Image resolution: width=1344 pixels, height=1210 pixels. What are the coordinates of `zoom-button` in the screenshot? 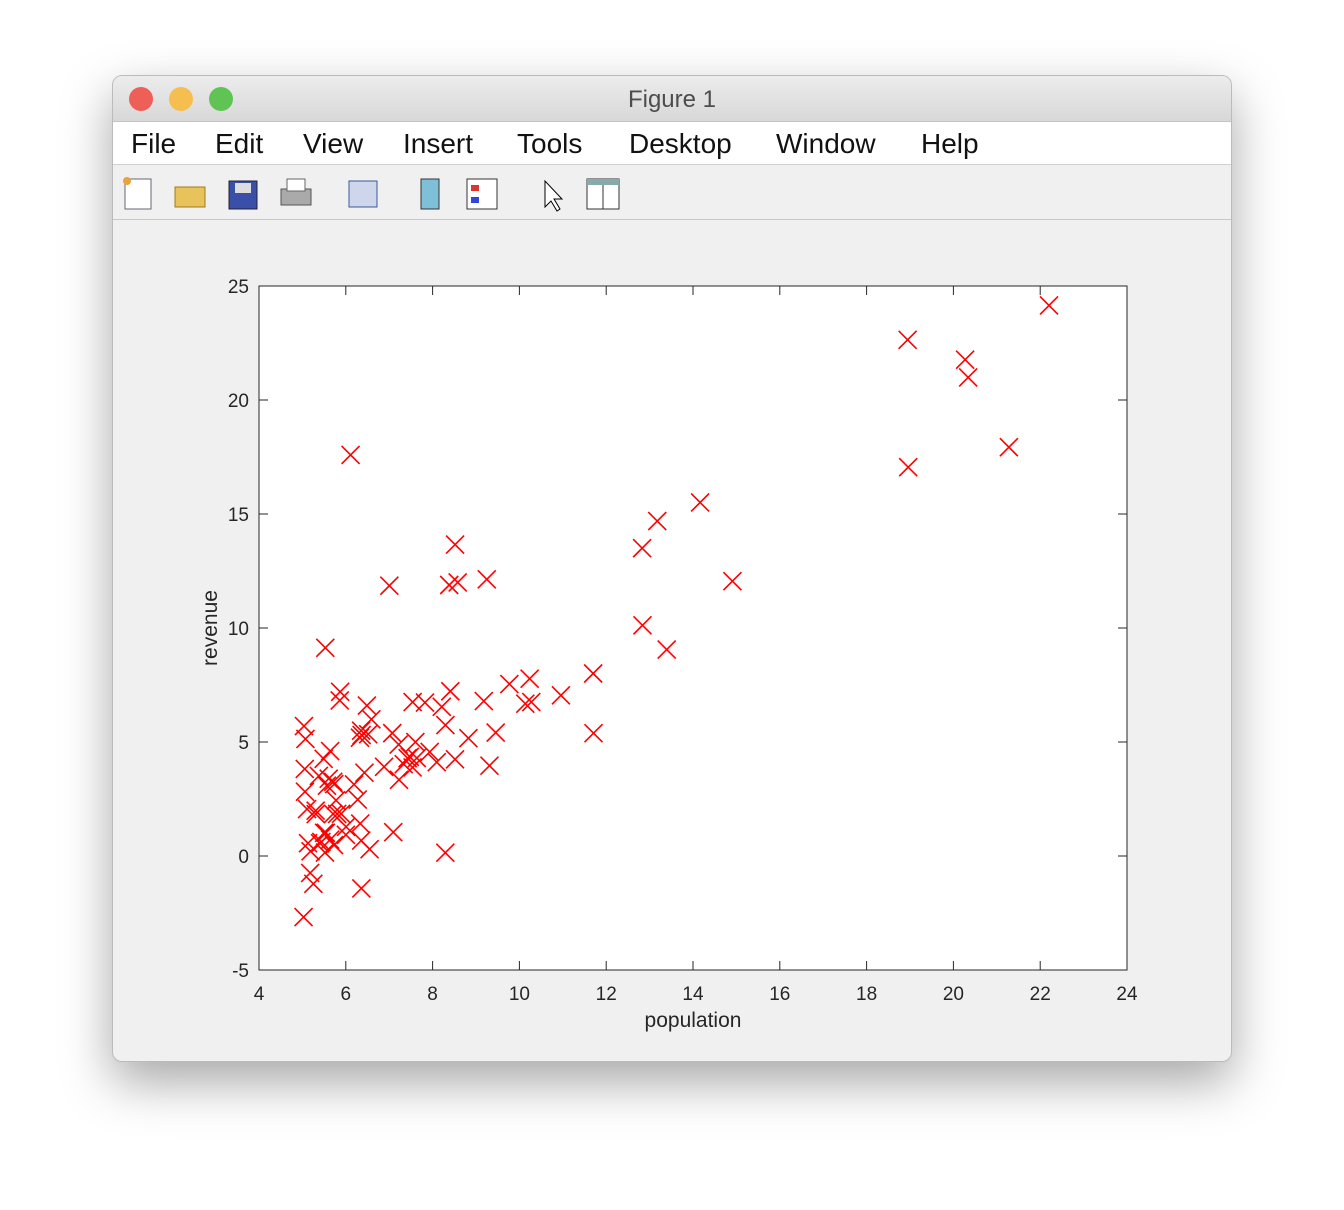 It's located at (221, 99).